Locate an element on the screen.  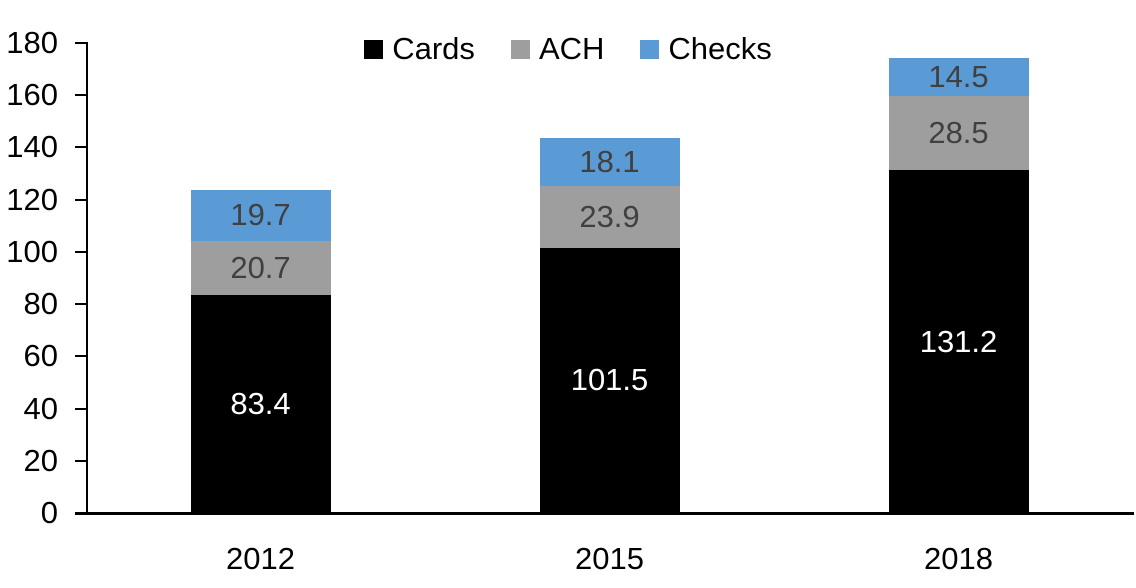
bar-value-label: 18.1 is located at coordinates (609, 161).